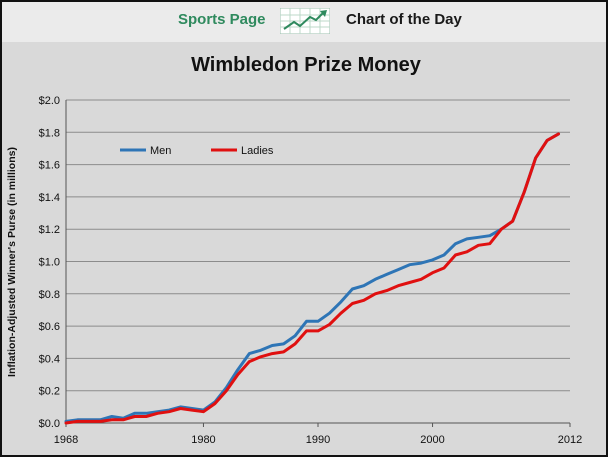 Image resolution: width=608 pixels, height=457 pixels. What do you see at coordinates (160, 151) in the screenshot?
I see `legend-label-men: Men` at bounding box center [160, 151].